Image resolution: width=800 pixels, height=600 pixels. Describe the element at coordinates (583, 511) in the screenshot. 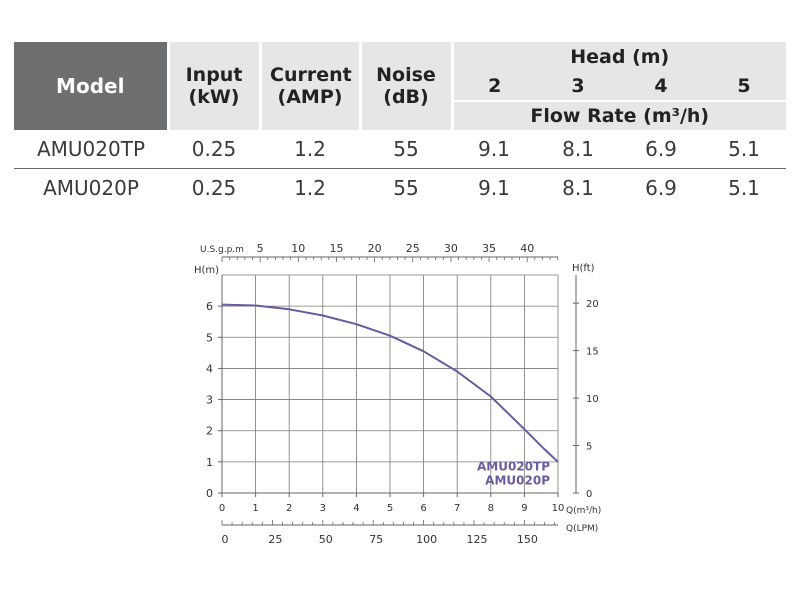

I see `x-axis-label: Q(m³/h)` at that location.